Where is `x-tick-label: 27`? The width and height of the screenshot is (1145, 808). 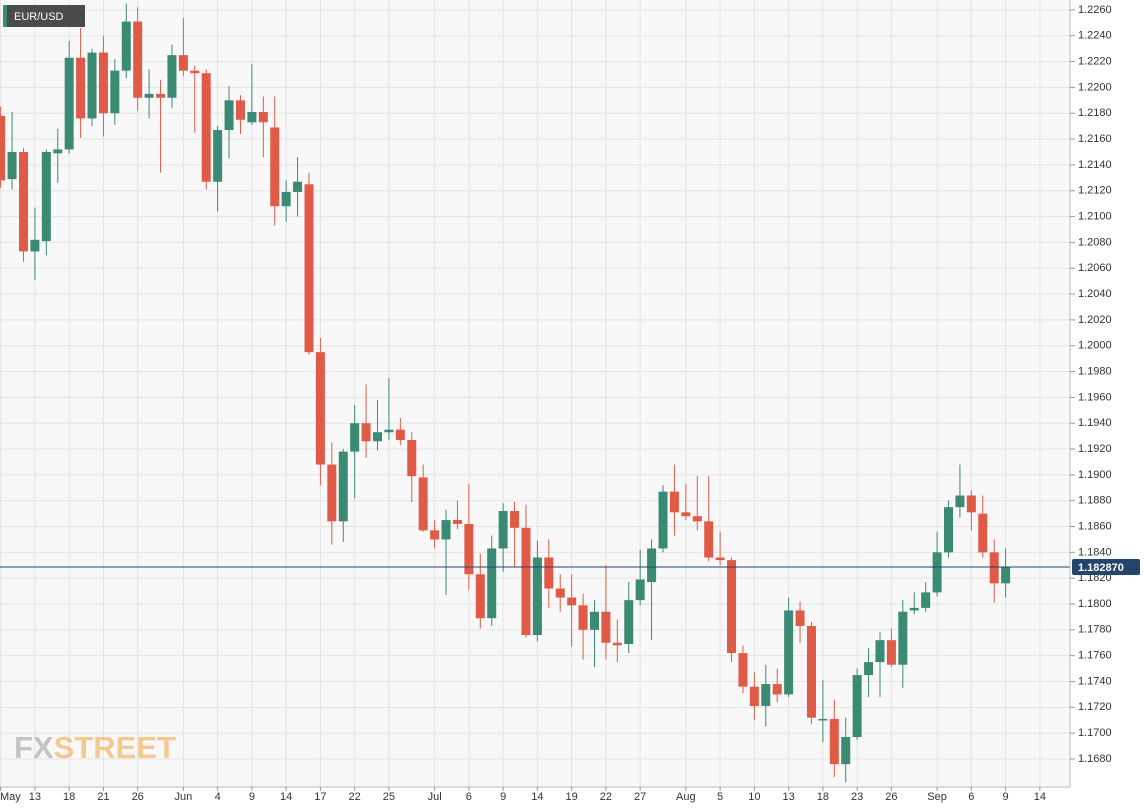
x-tick-label: 27 is located at coordinates (640, 797).